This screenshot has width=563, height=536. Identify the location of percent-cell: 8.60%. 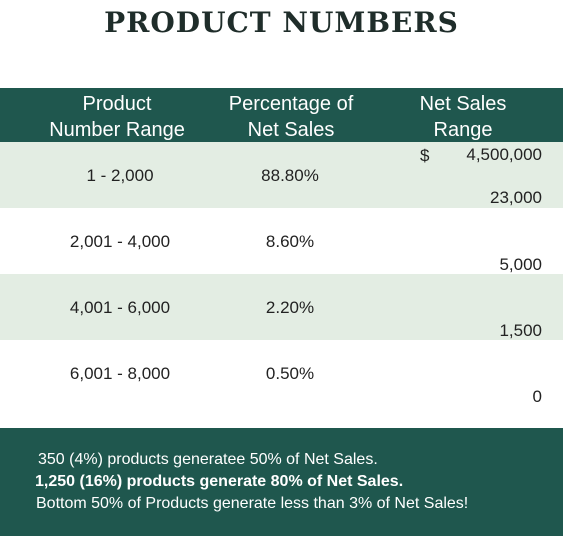
(290, 241).